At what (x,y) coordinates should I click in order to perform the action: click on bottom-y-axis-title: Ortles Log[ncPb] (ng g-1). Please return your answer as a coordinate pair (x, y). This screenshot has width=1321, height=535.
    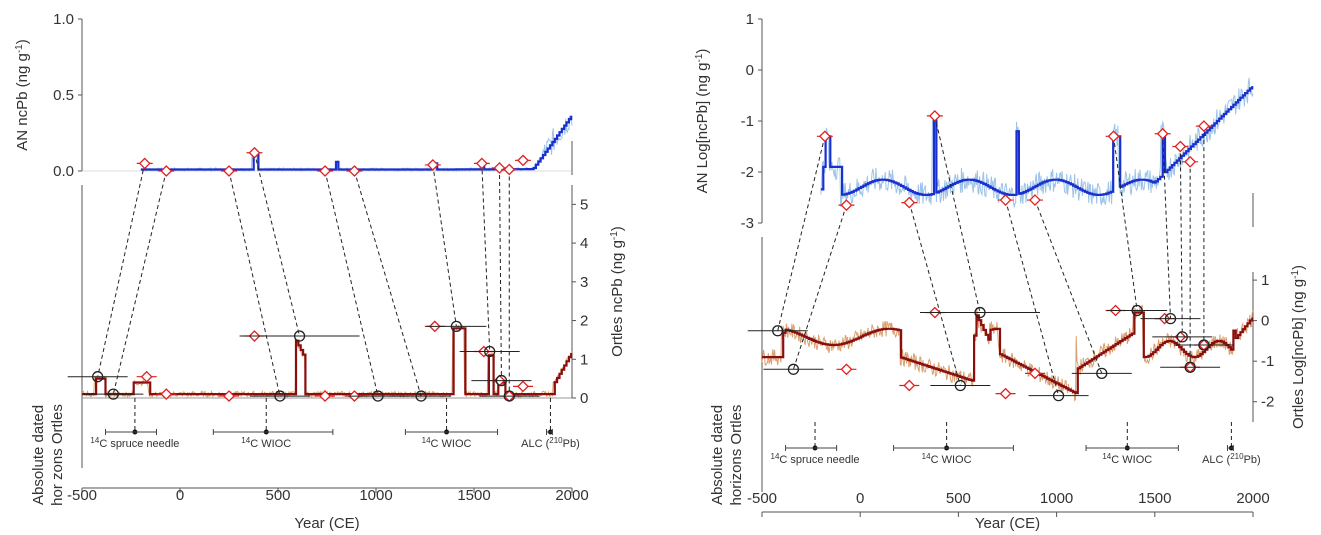
    Looking at the image, I should click on (1299, 347).